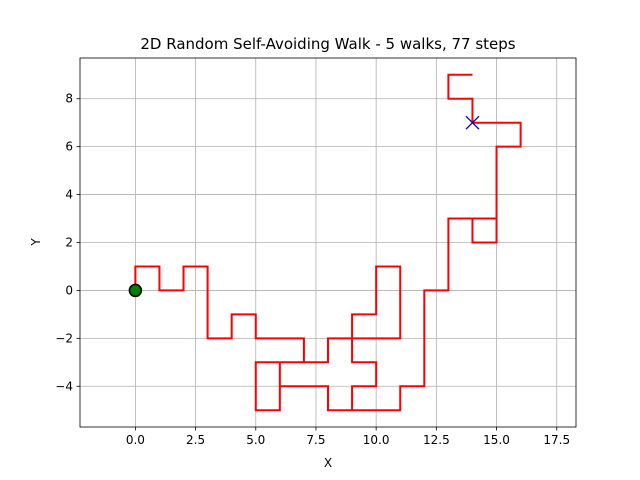 Image resolution: width=640 pixels, height=480 pixels. What do you see at coordinates (255, 440) in the screenshot?
I see `x-tick-label: 5.0` at bounding box center [255, 440].